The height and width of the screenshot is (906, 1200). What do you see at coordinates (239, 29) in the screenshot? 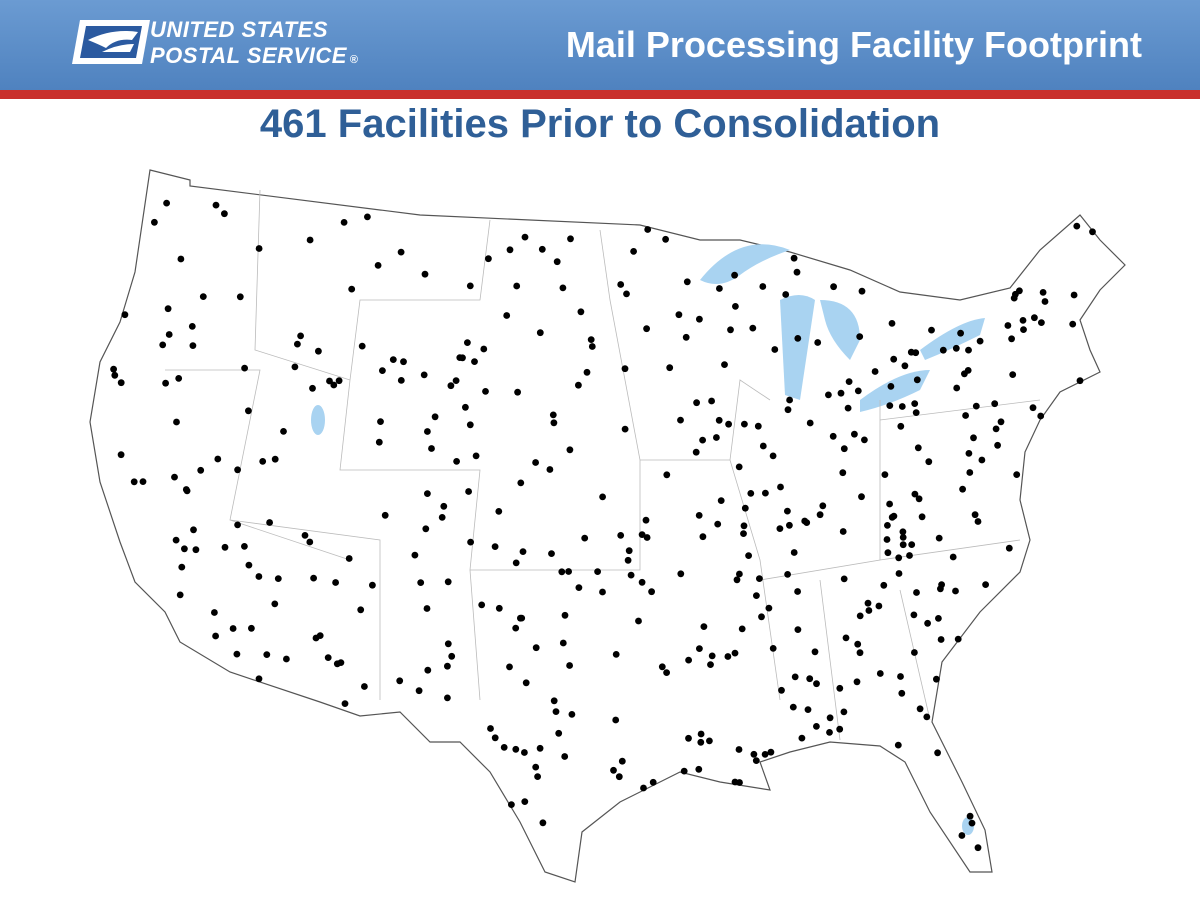
I see `logo-text: UNITED STATES` at bounding box center [239, 29].